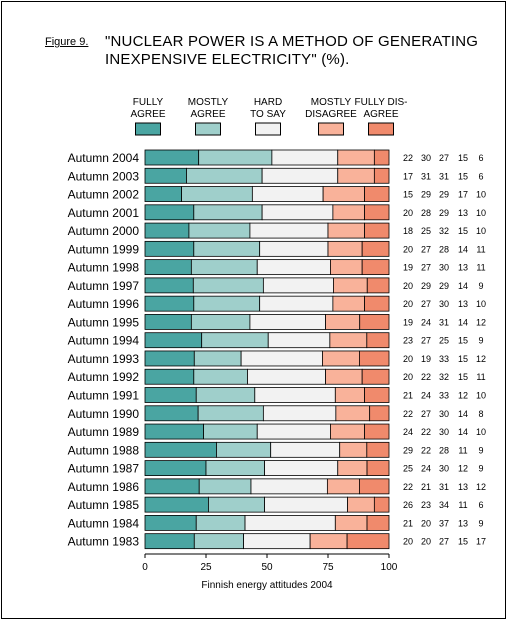 The height and width of the screenshot is (622, 509). What do you see at coordinates (444, 505) in the screenshot?
I see `data-label: 34` at bounding box center [444, 505].